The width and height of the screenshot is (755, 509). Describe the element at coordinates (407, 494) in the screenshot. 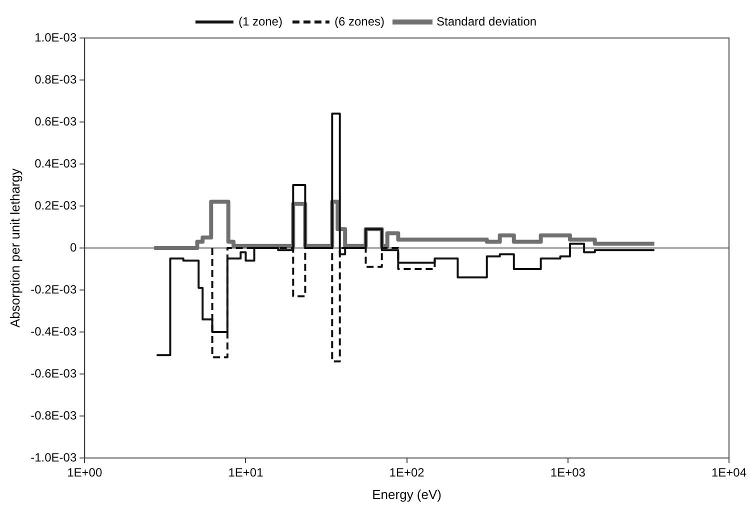

I see `x-axis-title: Energy (eV)` at that location.